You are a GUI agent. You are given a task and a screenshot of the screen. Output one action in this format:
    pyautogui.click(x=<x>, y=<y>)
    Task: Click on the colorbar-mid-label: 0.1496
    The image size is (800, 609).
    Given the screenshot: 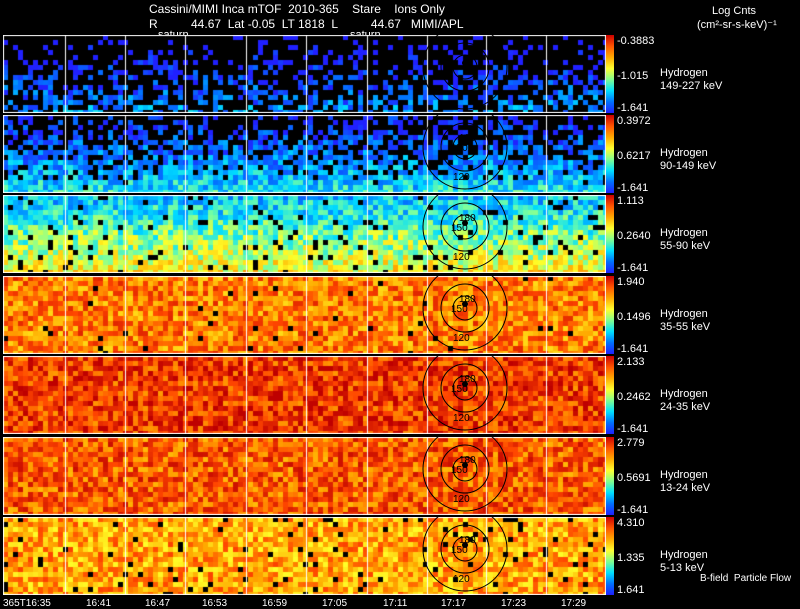 What is the action you would take?
    pyautogui.click(x=634, y=317)
    